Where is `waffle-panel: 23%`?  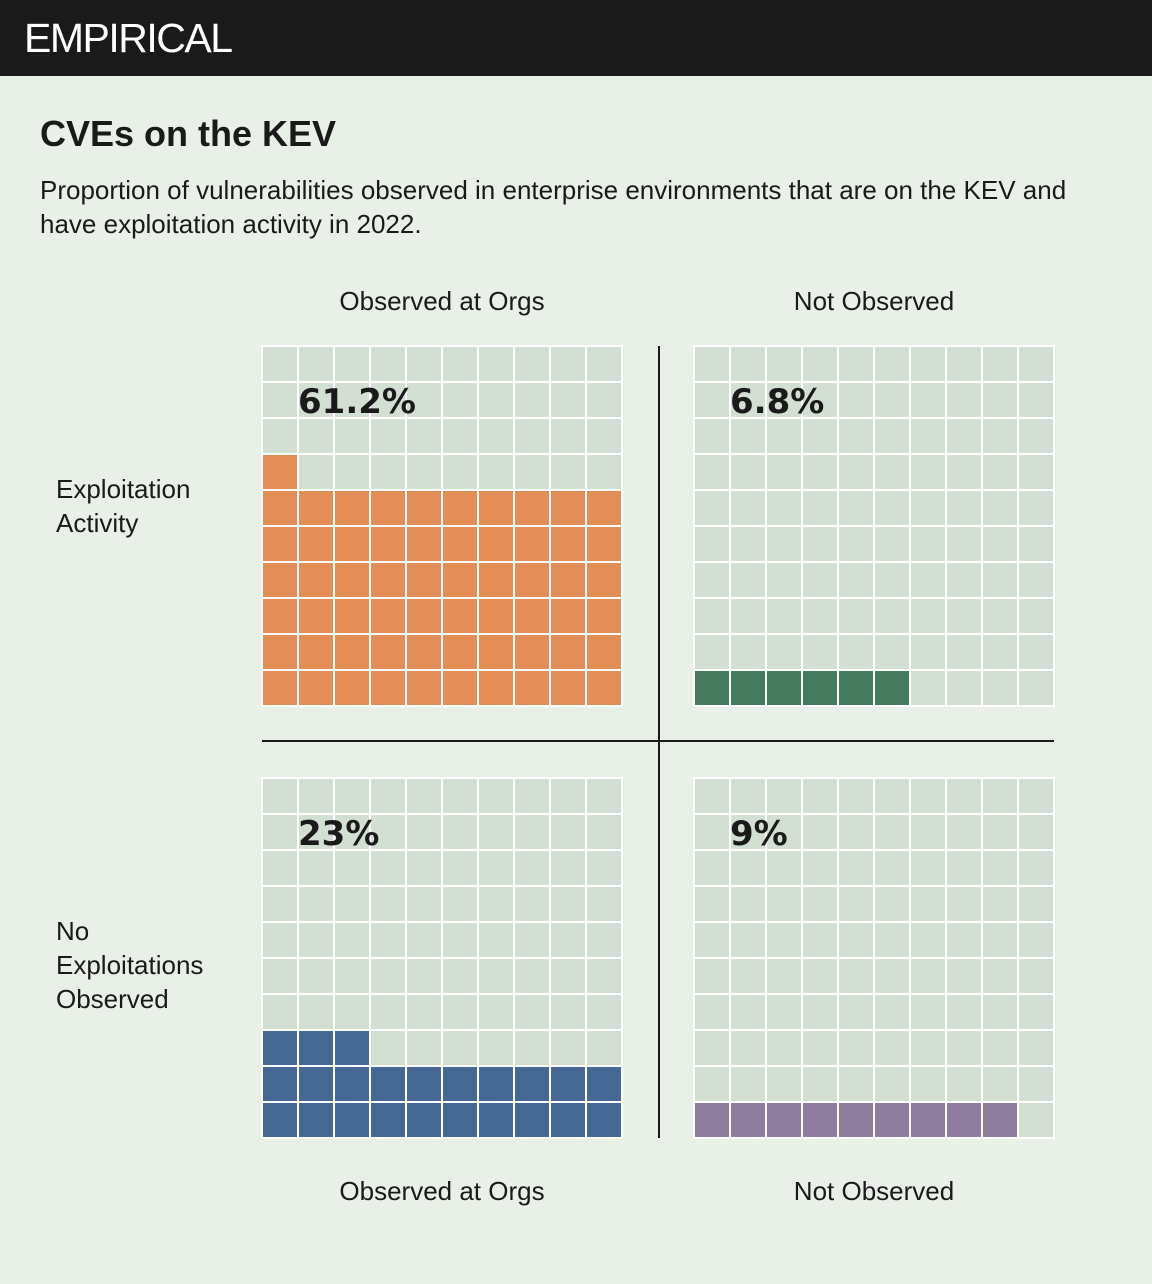 waffle-panel: 23% is located at coordinates (442, 958).